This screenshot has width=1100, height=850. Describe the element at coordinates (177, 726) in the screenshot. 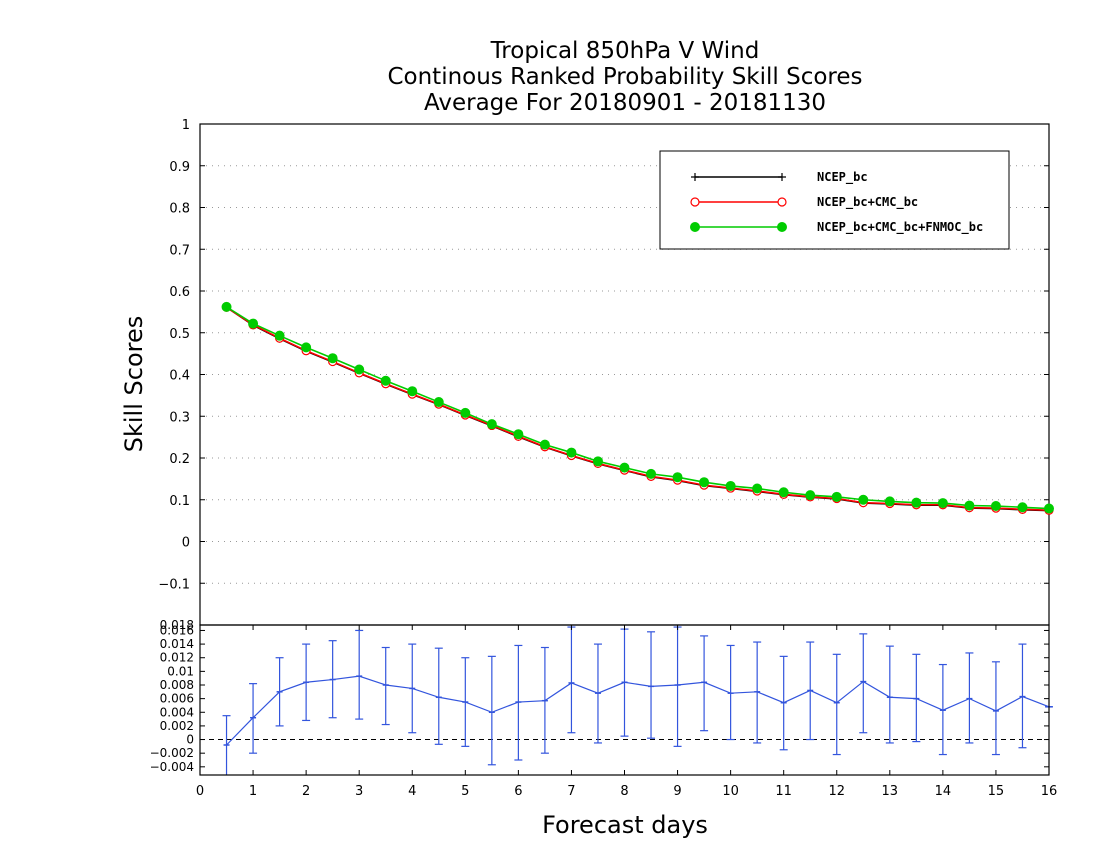

I see `ytick-label-bottom-7: 0.002` at that location.